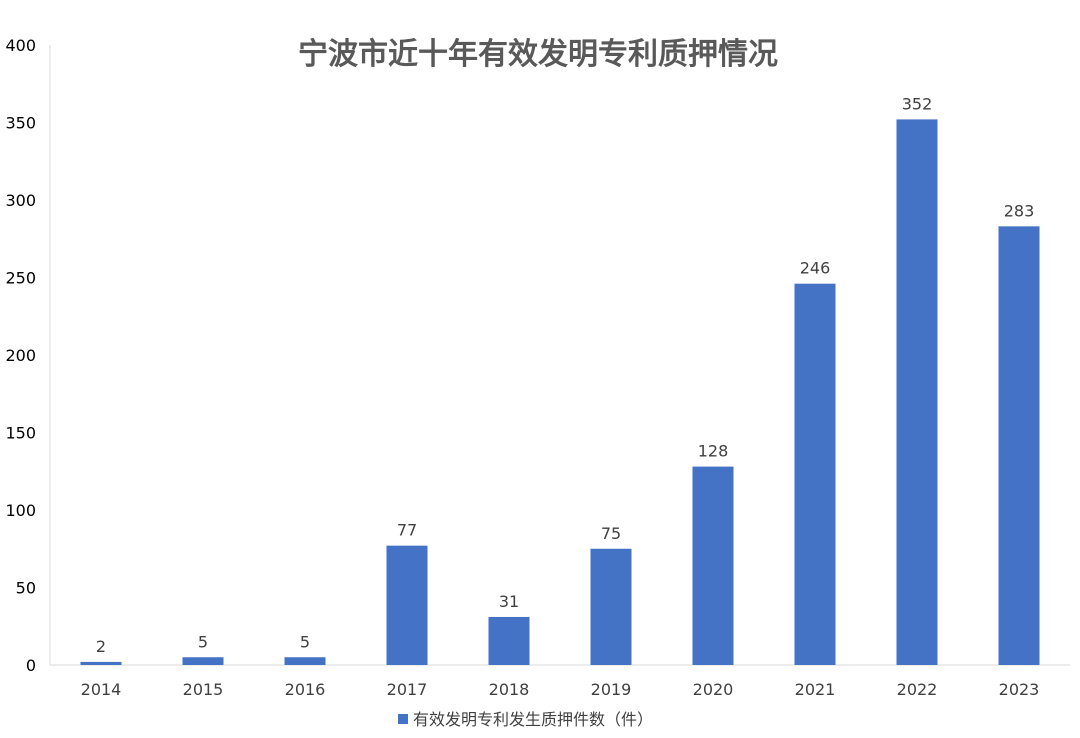 This screenshot has height=738, width=1080. I want to click on legend-swatch, so click(403, 719).